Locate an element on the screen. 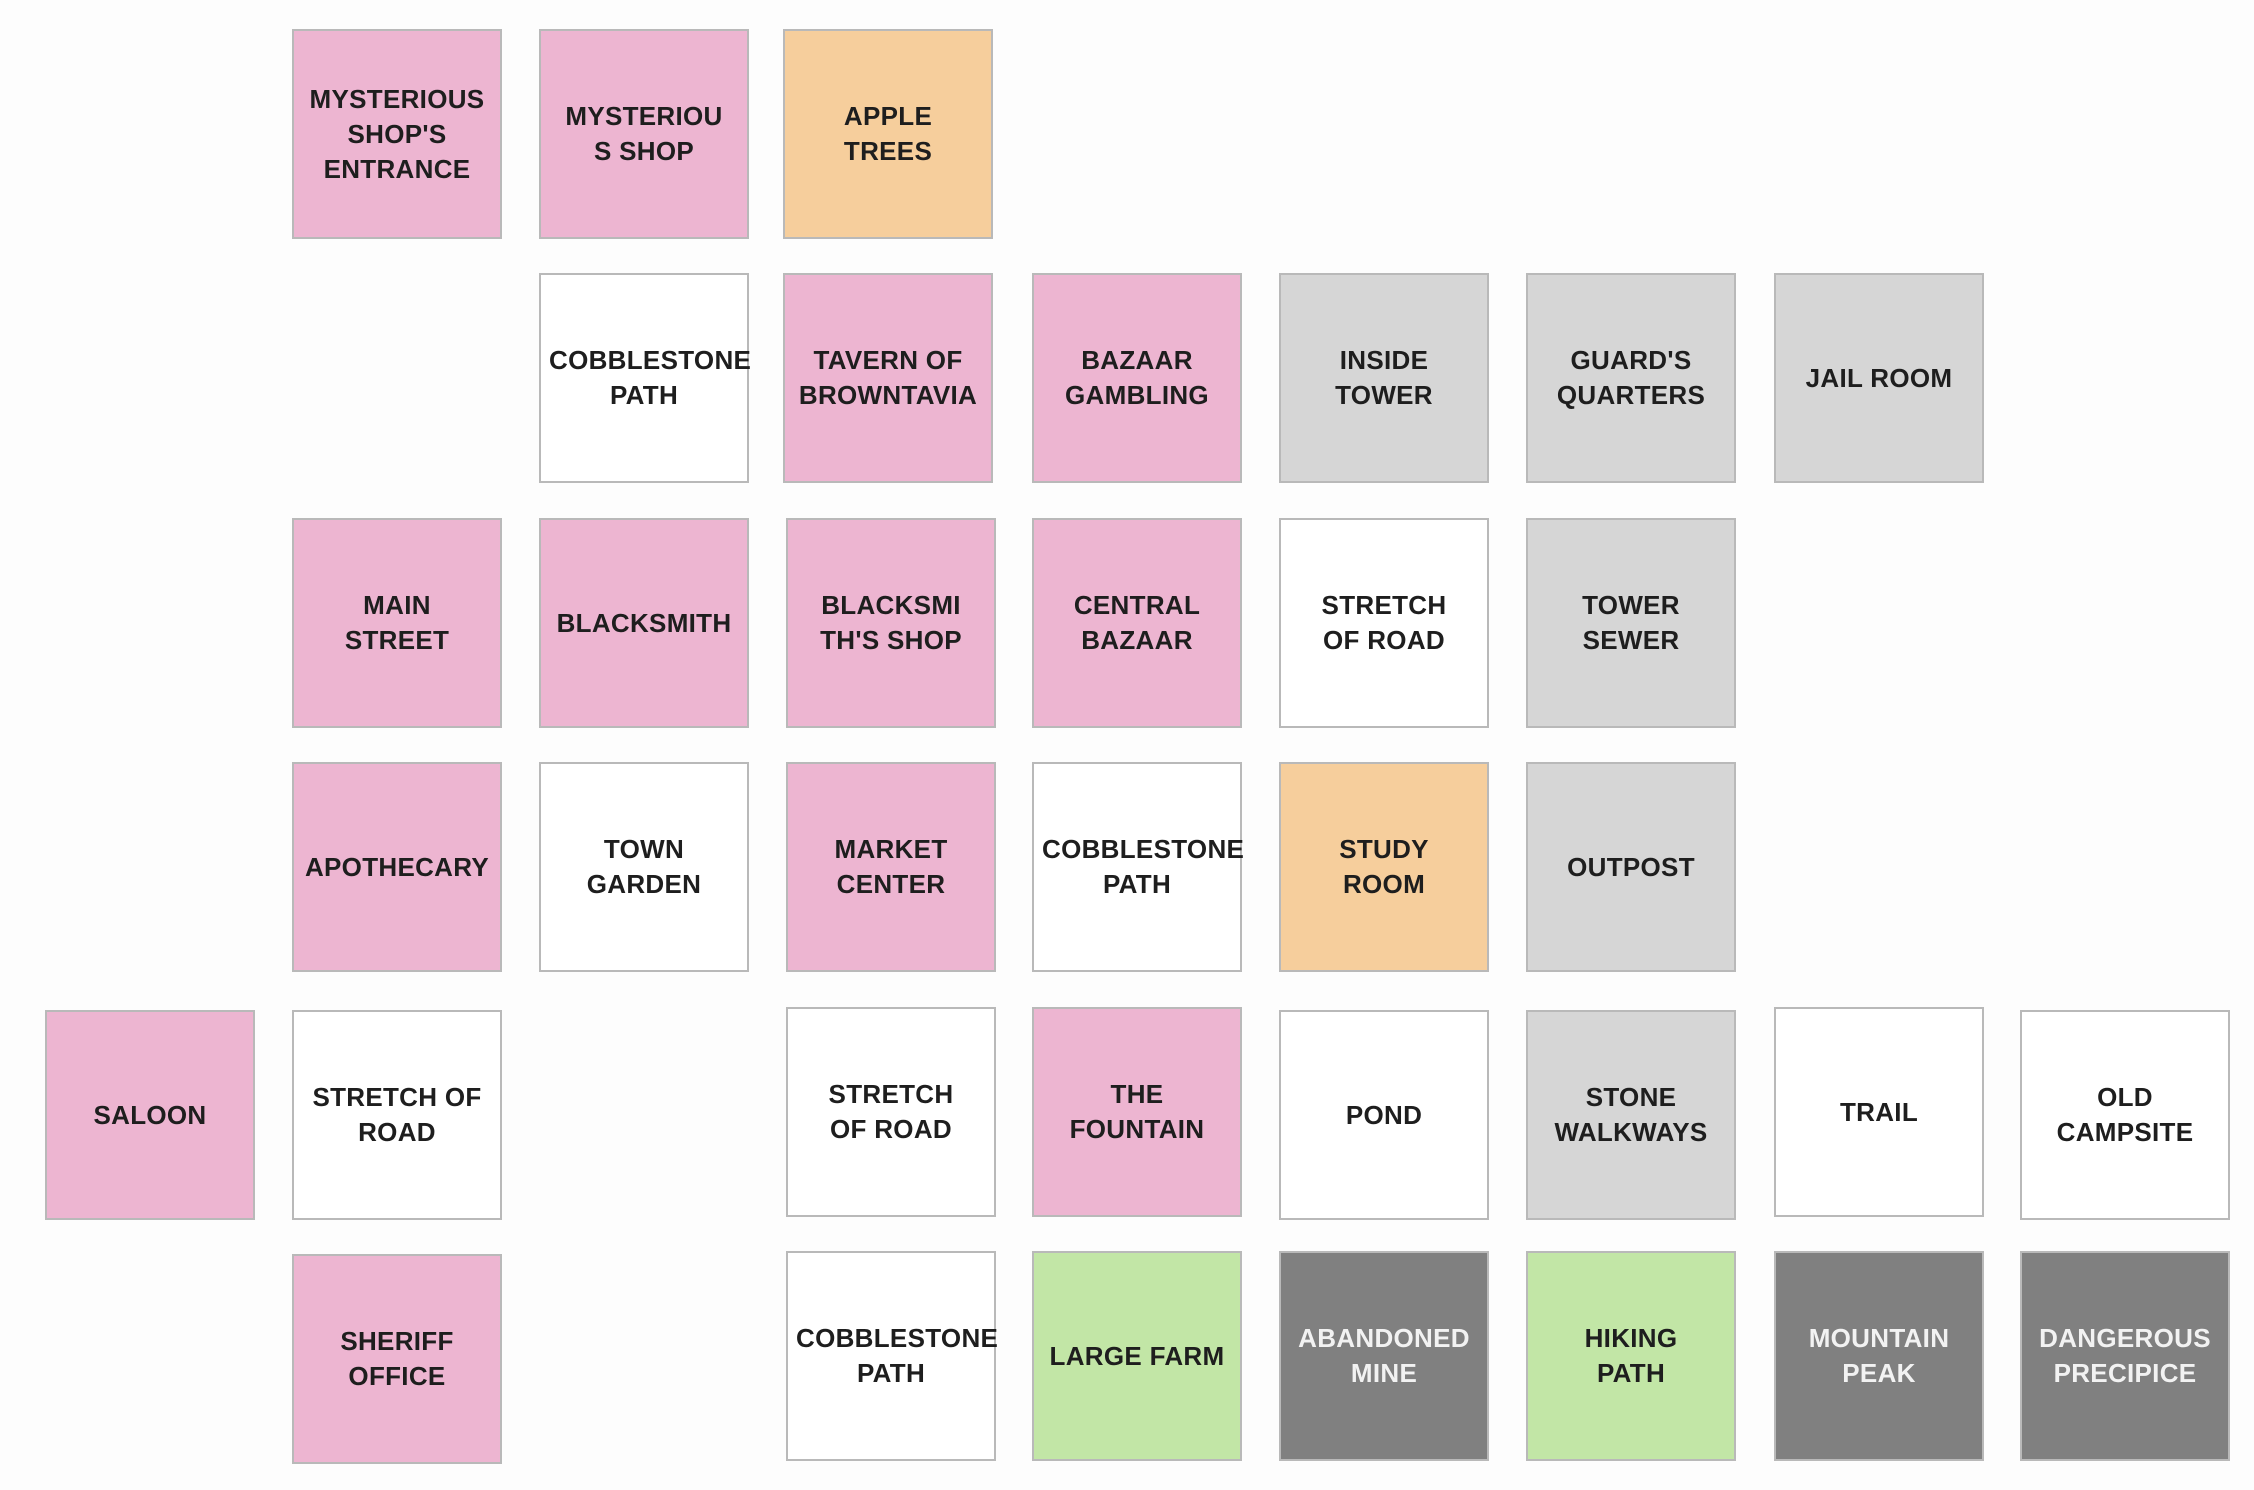 The width and height of the screenshot is (2254, 1490). tile-central-bazaar: CENTRAL BAZAAR is located at coordinates (1137, 623).